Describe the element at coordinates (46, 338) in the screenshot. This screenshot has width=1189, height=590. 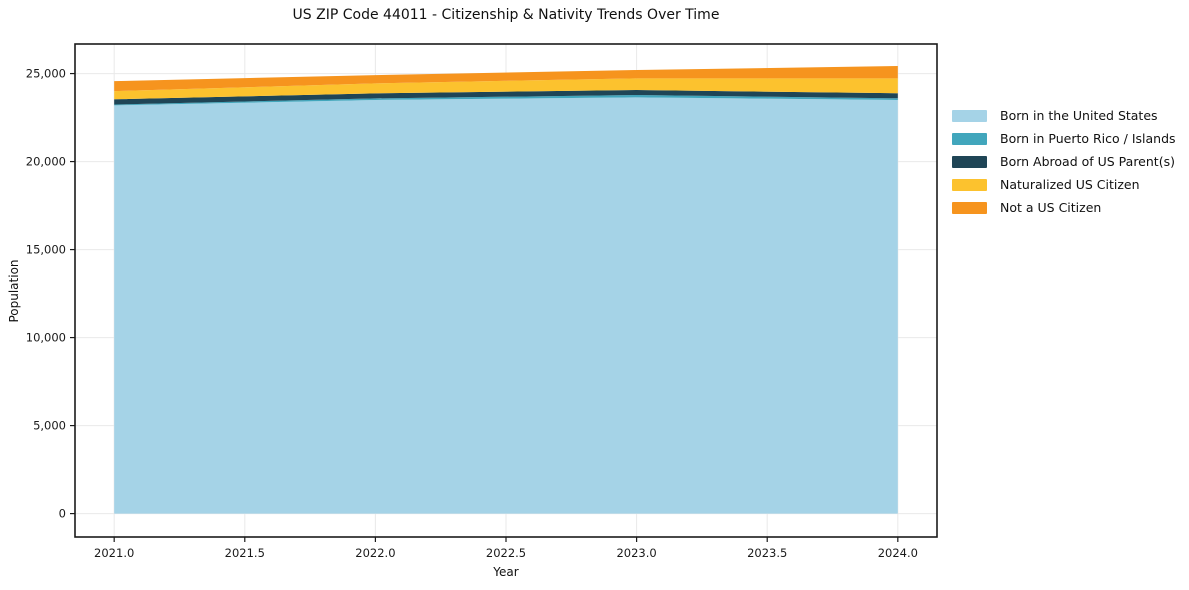
I see `y-tick-label: 10,000` at that location.